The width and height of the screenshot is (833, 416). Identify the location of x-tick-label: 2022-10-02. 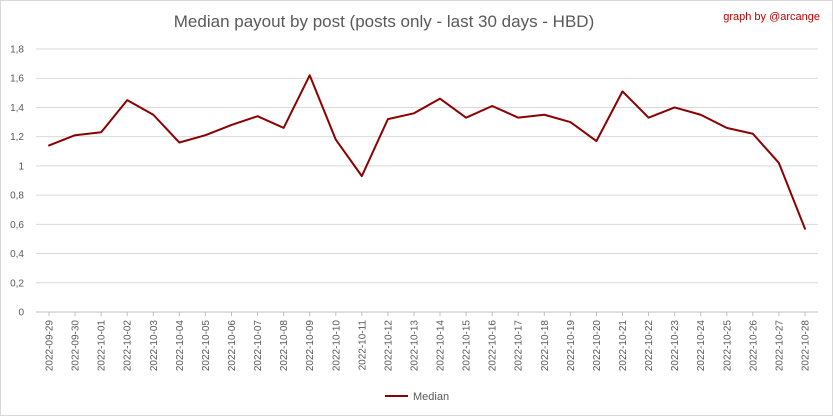
(128, 346).